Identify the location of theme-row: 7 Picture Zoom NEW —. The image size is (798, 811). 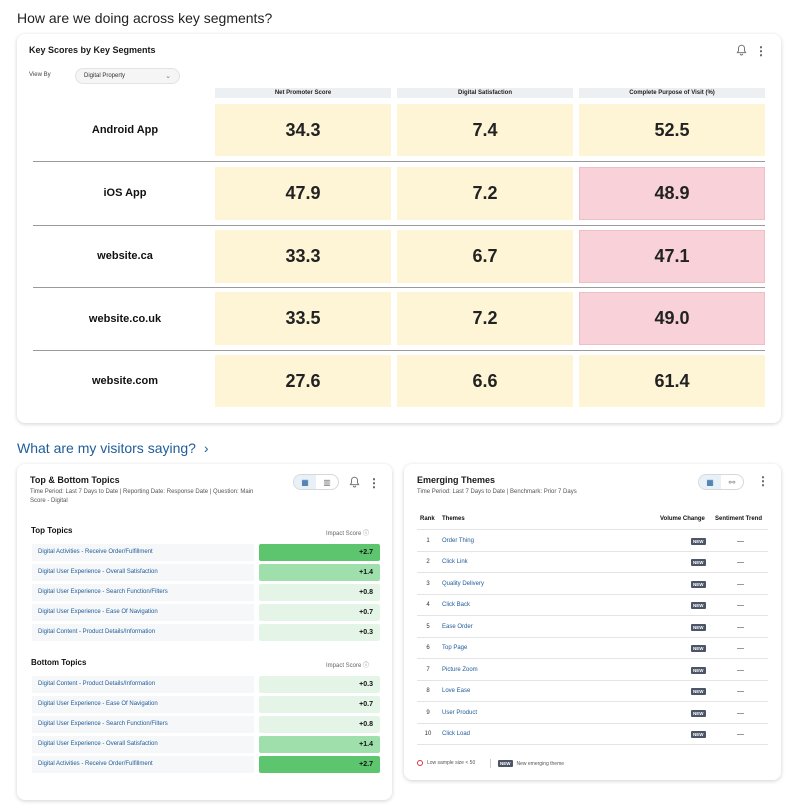
(592, 670).